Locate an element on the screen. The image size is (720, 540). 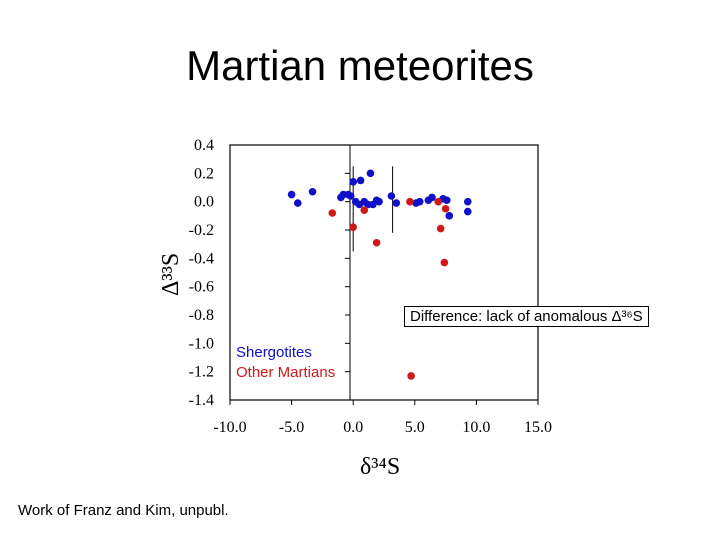
annotation-box: Difference: lack of anomalous Δ³⁶S is located at coordinates (526, 316).